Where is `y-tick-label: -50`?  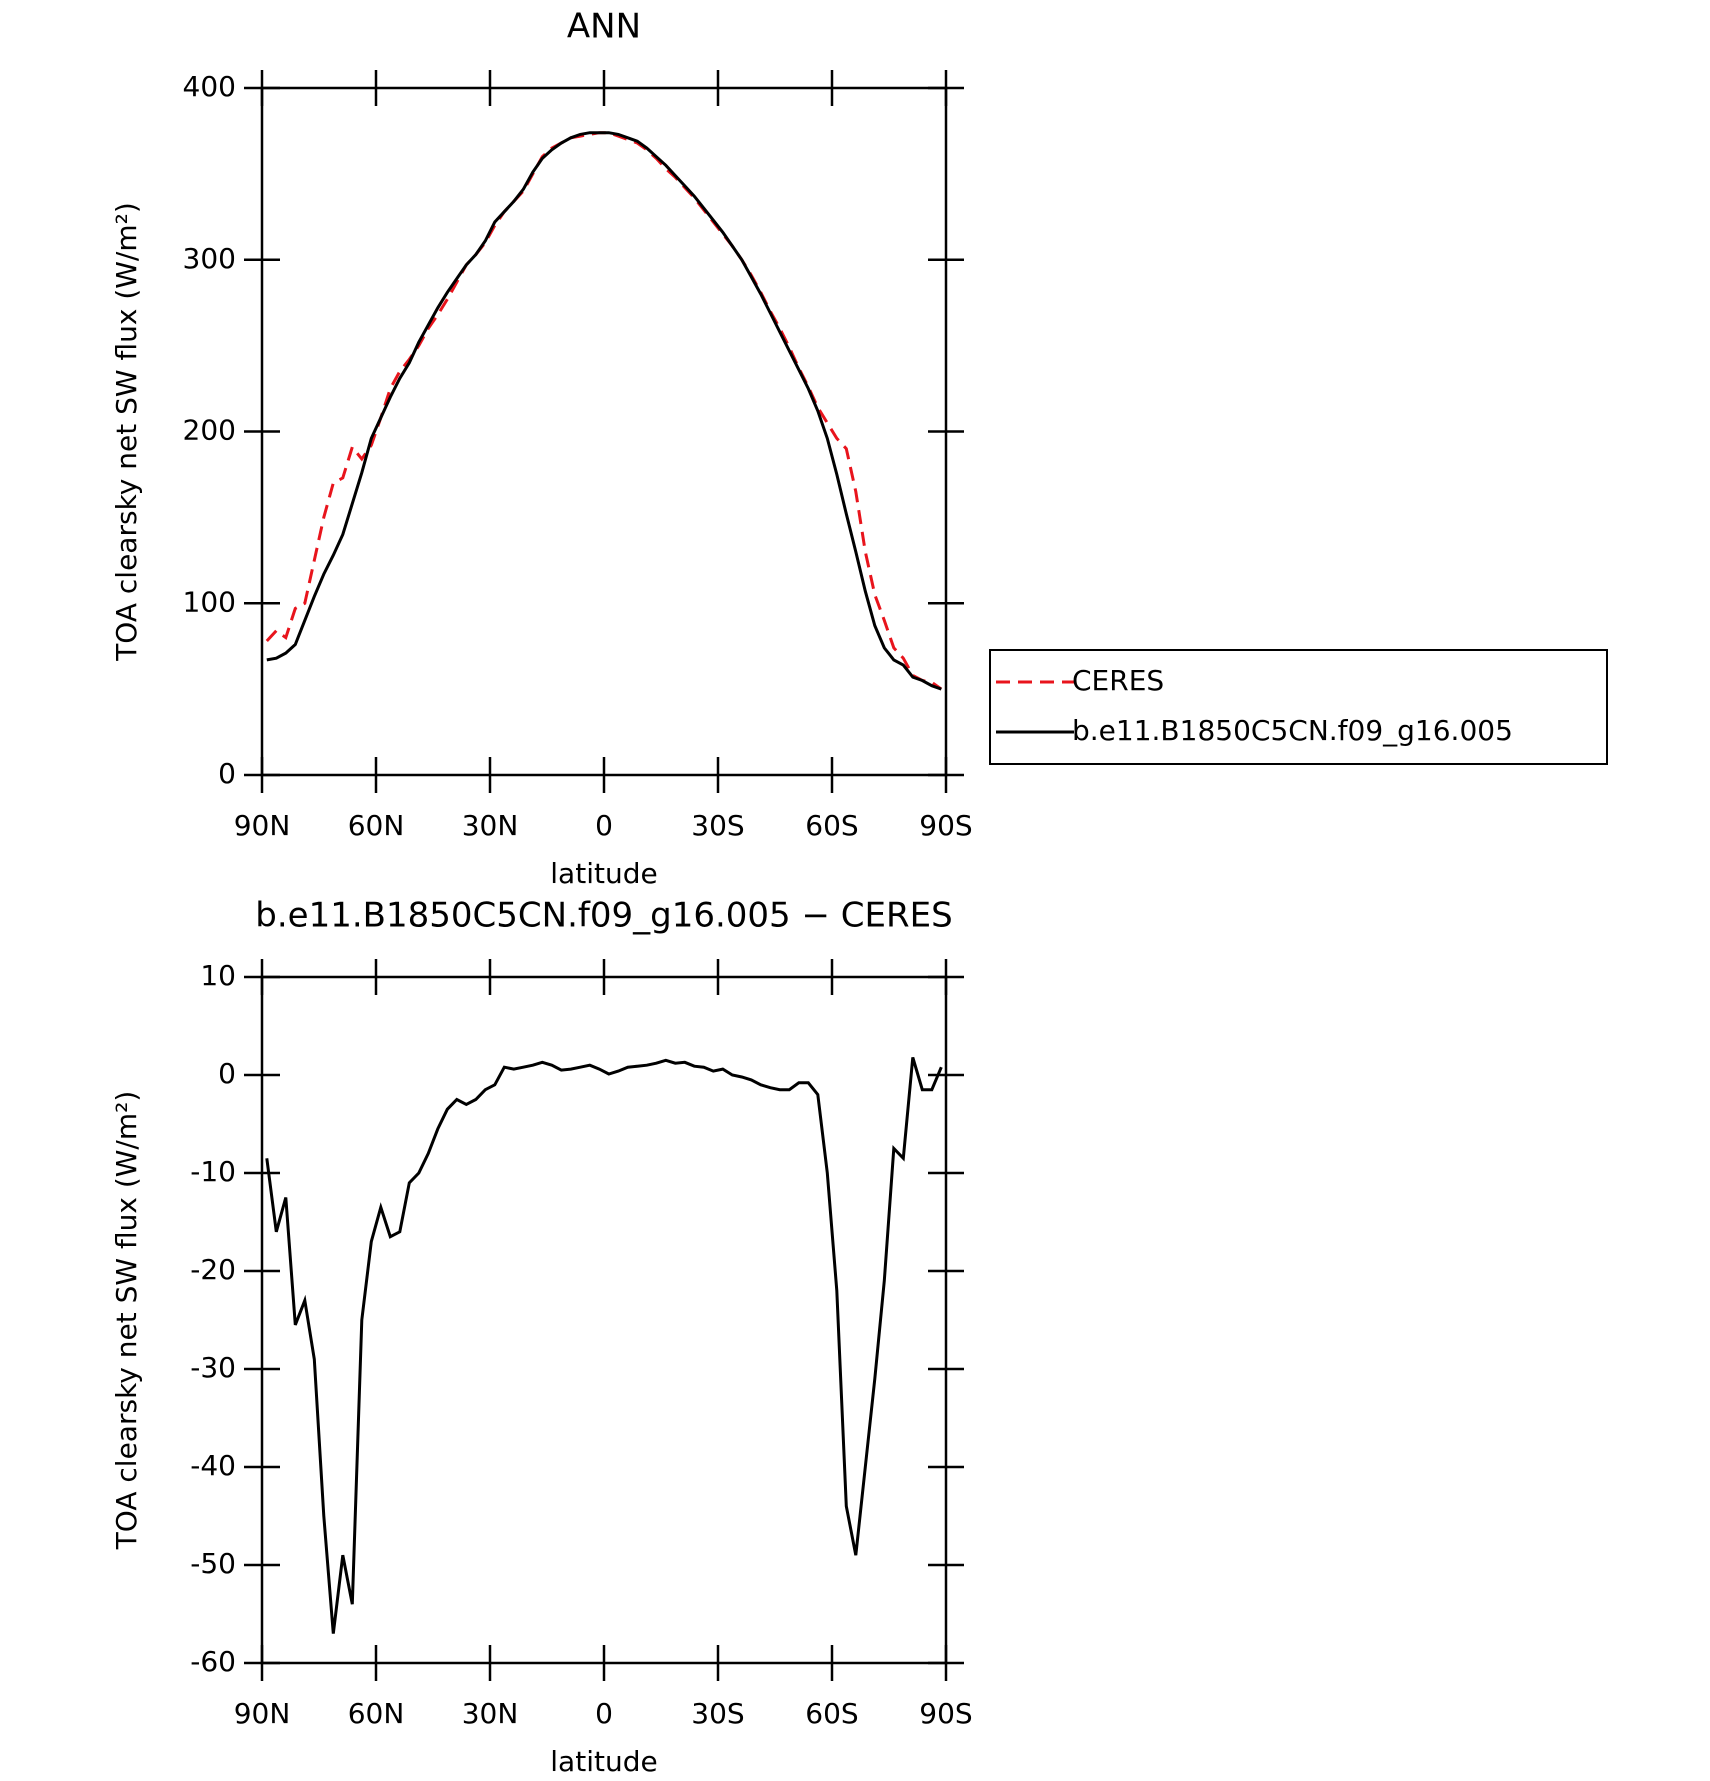
y-tick-label: -50 is located at coordinates (213, 1563).